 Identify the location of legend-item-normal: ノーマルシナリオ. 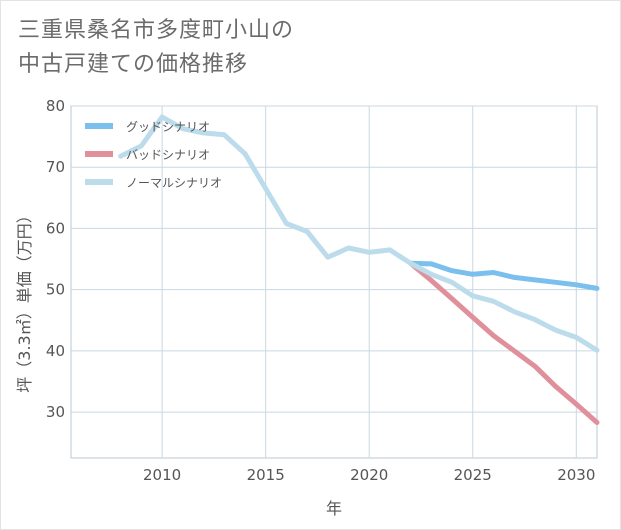
(153, 183).